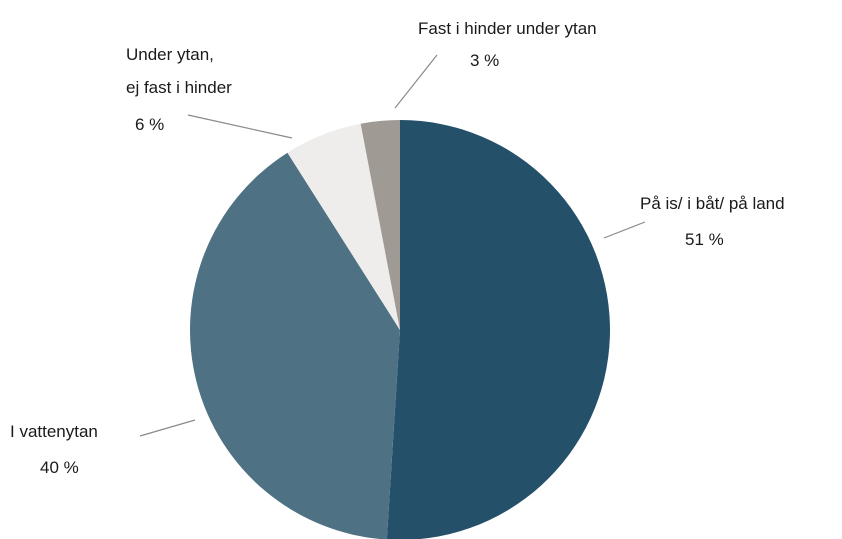 The height and width of the screenshot is (539, 842). Describe the element at coordinates (179, 71) in the screenshot. I see `slice-label: Under ytan, ej fast i hinder` at that location.